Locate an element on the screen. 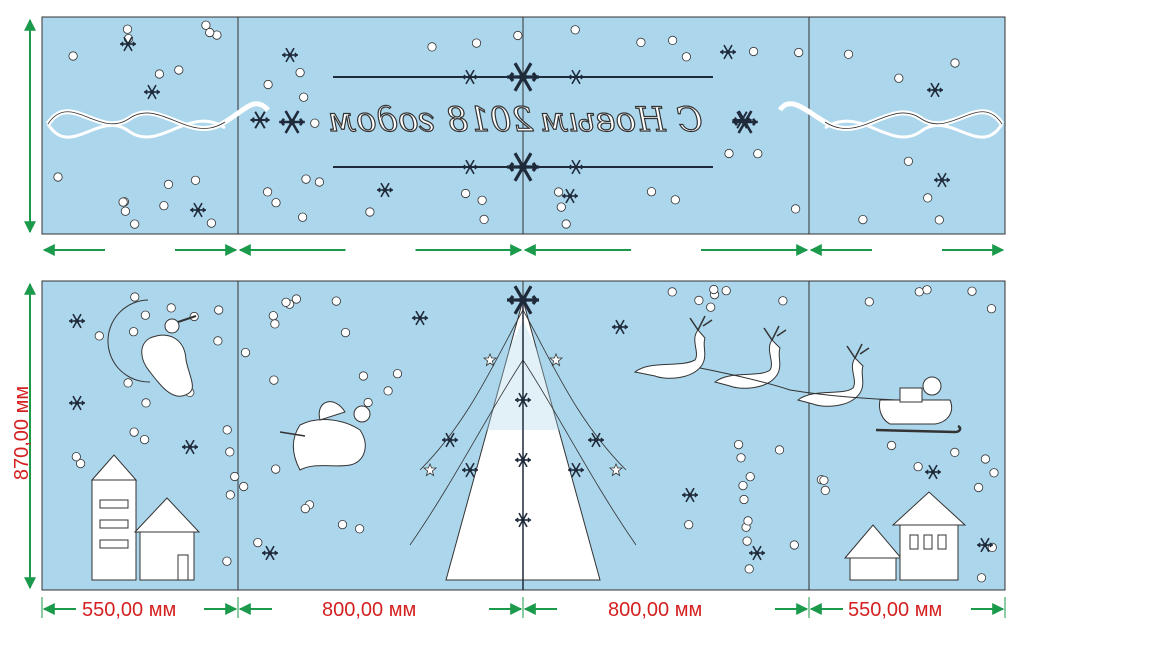 The height and width of the screenshot is (653, 1152). height-label: 870,00 мм is located at coordinates (22, 433).